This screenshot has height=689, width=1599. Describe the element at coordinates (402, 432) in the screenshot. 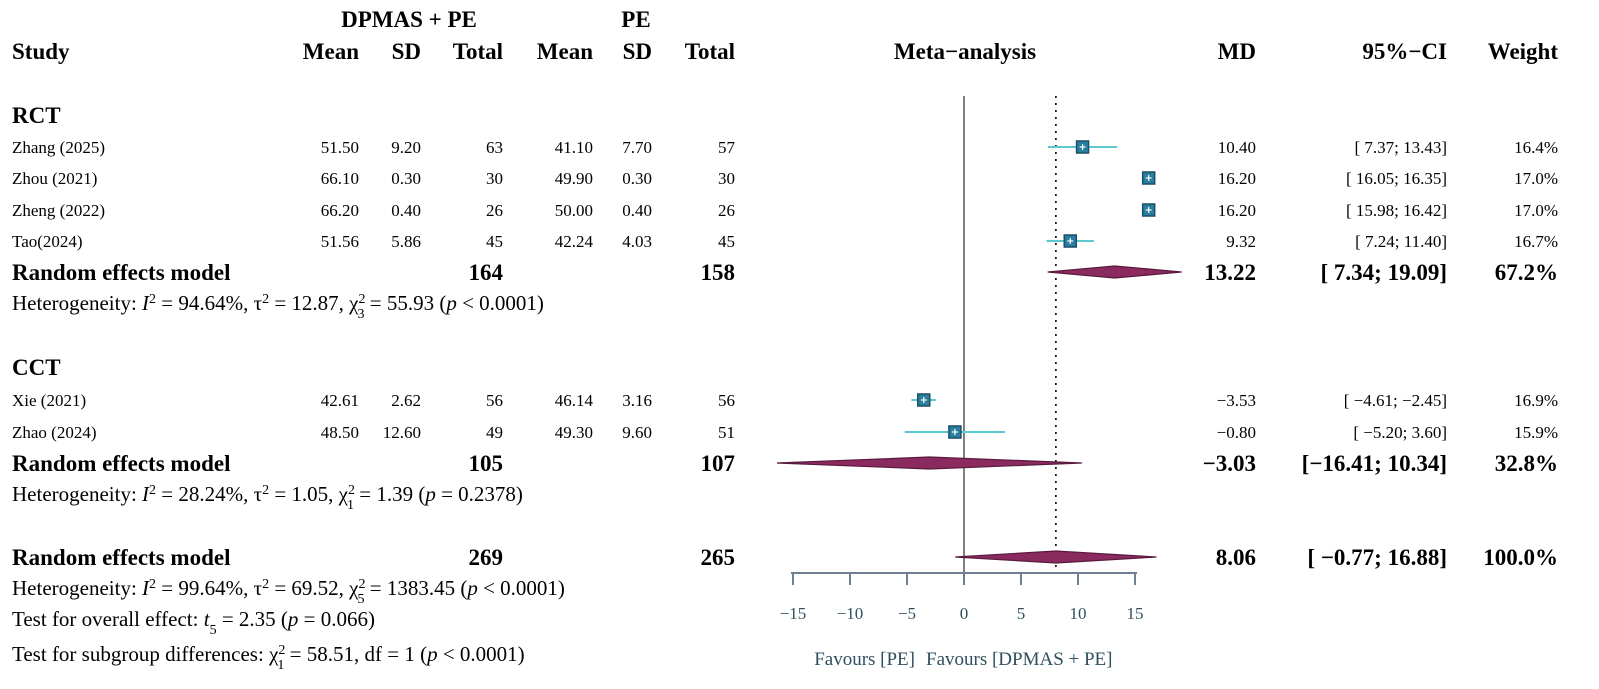

I see `sd-exp: 12.60` at that location.